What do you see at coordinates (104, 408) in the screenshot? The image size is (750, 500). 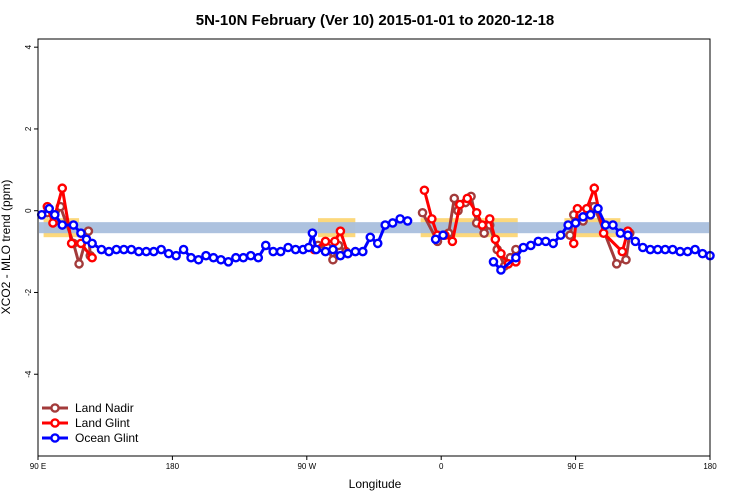 I see `legend-label: Land Nadir` at bounding box center [104, 408].